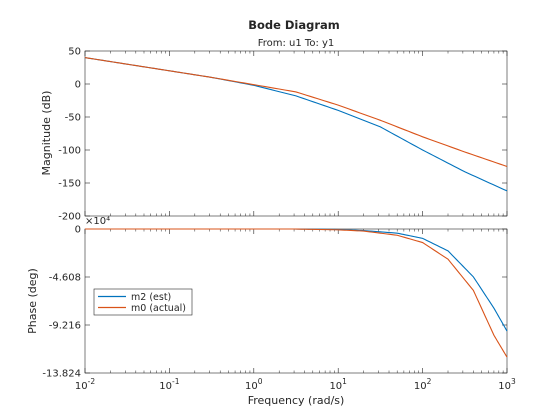 This screenshot has height=420, width=560. Describe the element at coordinates (169, 384) in the screenshot. I see `x-tick-label: 10⁻¹` at that location.